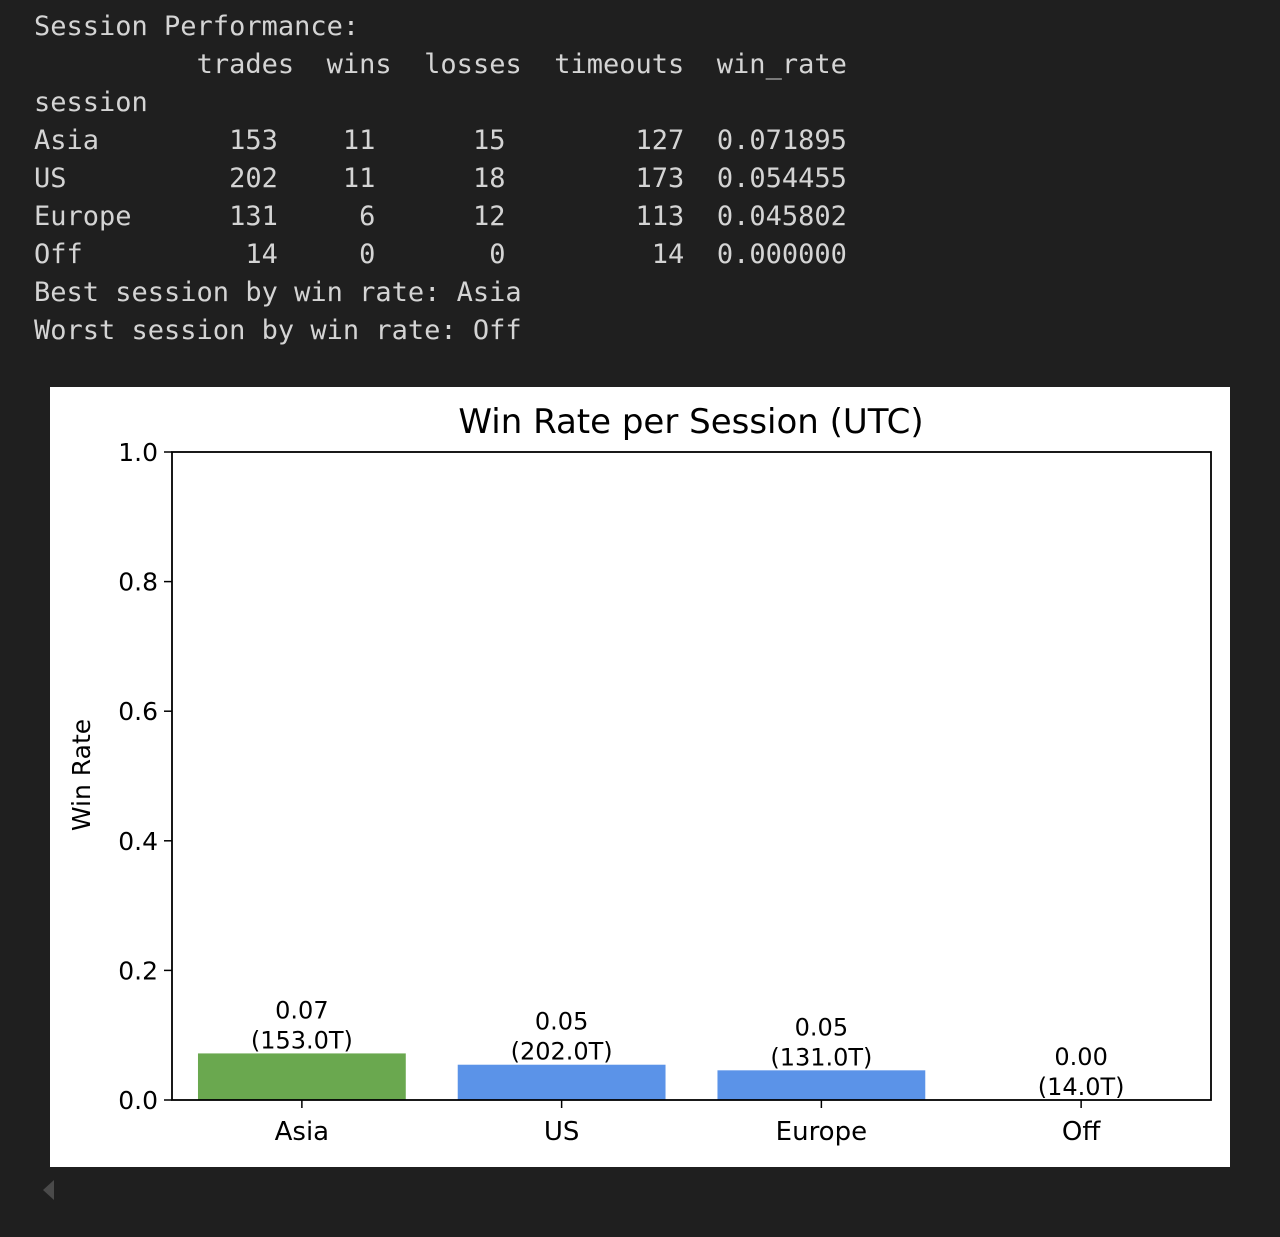 This screenshot has height=1237, width=1280. Describe the element at coordinates (145, 776) in the screenshot. I see `y-axis: 0.0 0.2 0.4 0.6 0.8 1.0` at that location.